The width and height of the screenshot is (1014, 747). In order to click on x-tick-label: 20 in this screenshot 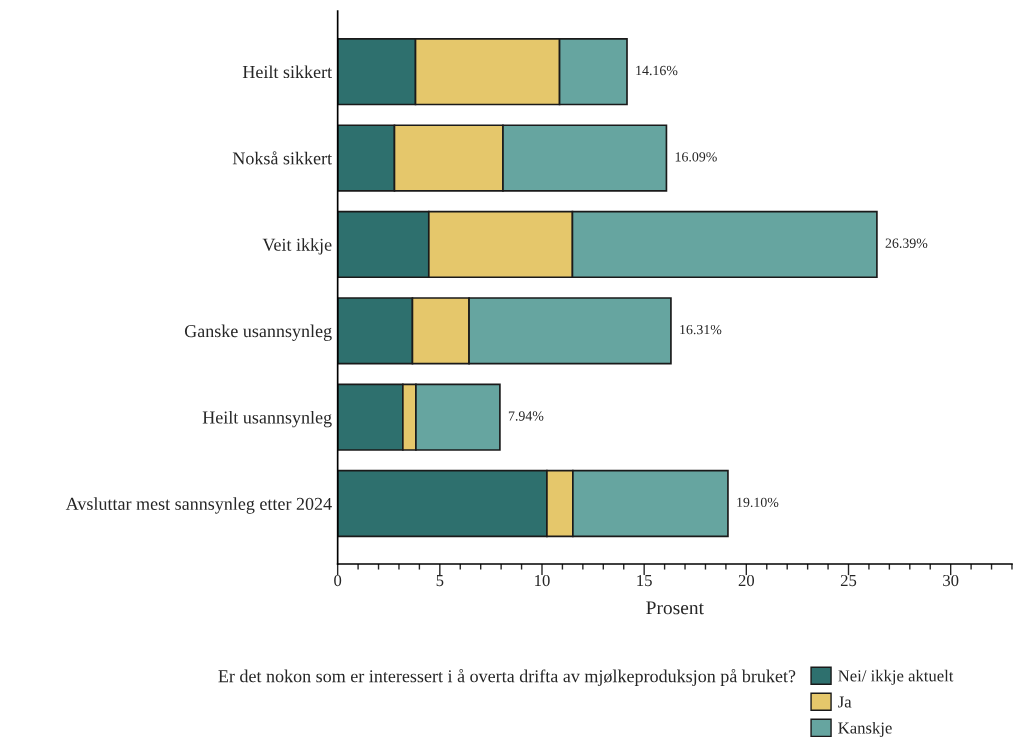, I will do `click(746, 580)`.